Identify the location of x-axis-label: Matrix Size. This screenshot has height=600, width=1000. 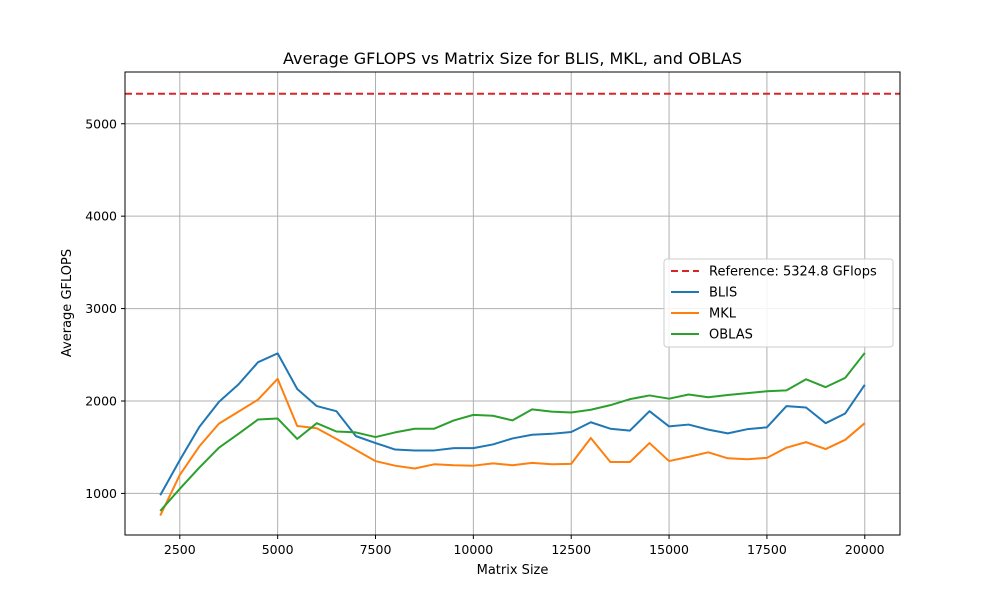
(513, 570).